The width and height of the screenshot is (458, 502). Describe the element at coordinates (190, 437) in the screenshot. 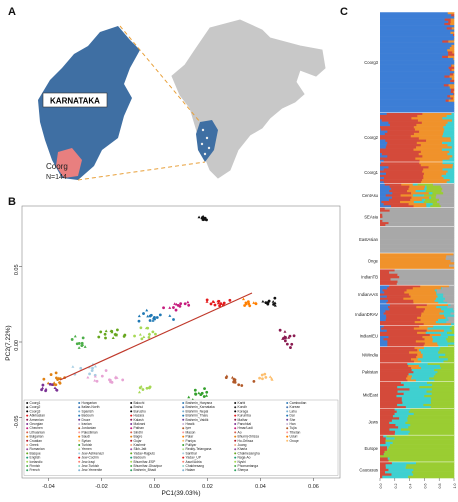

I see `pca-legend-item: Palar` at that location.